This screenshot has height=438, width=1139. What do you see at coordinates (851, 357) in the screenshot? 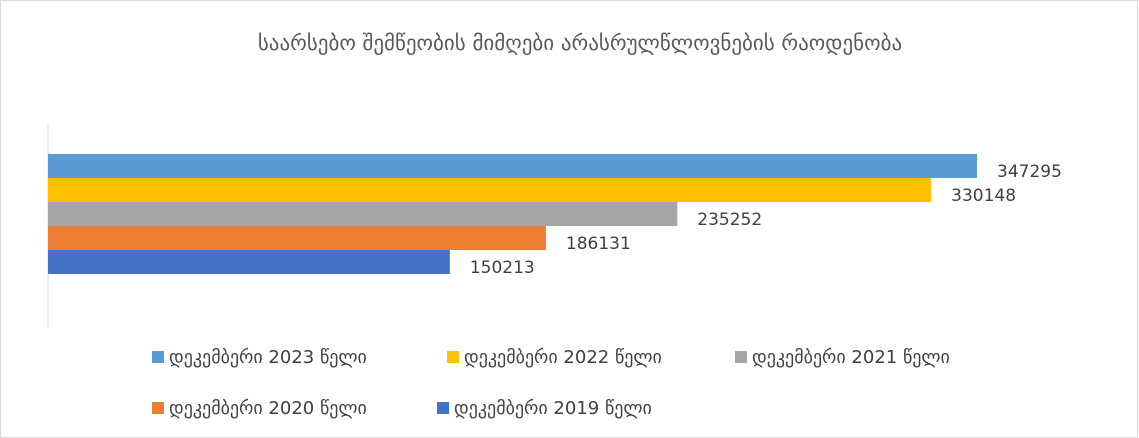
I see `legend-label: დეკემბერი 2021 წელი` at bounding box center [851, 357].